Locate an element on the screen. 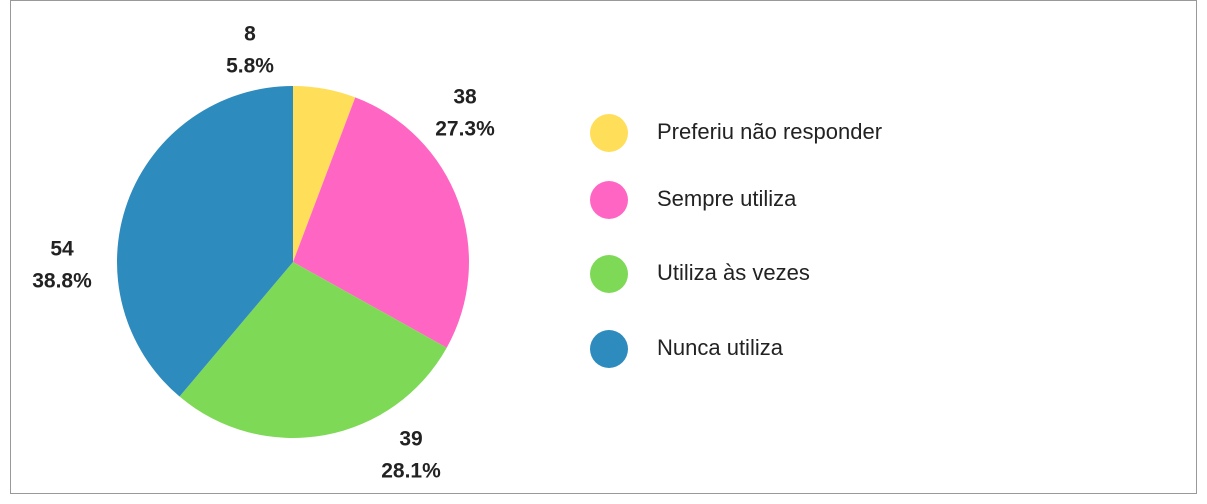  percent-label: 5.8% is located at coordinates (250, 66).